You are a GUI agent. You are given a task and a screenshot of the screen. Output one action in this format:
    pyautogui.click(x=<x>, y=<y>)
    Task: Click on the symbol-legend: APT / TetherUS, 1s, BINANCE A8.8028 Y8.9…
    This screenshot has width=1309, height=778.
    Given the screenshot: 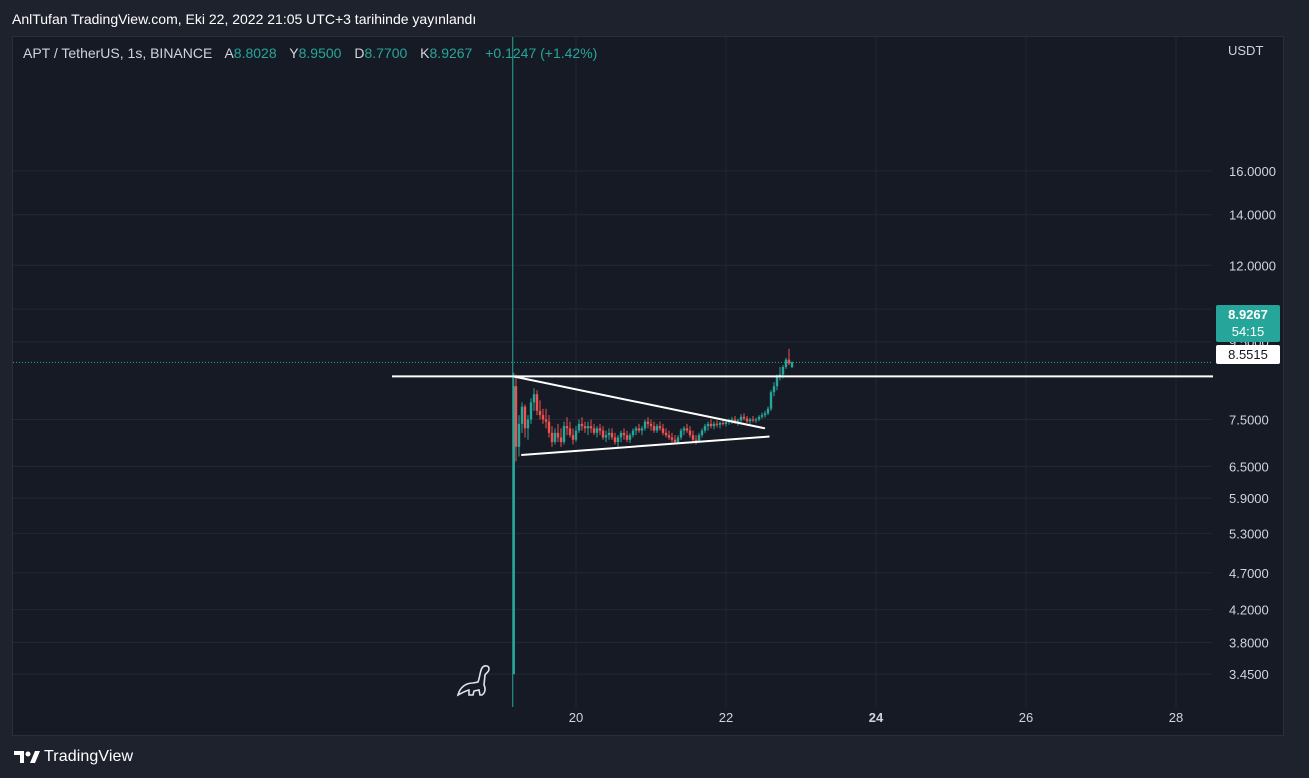 What is the action you would take?
    pyautogui.click(x=310, y=53)
    